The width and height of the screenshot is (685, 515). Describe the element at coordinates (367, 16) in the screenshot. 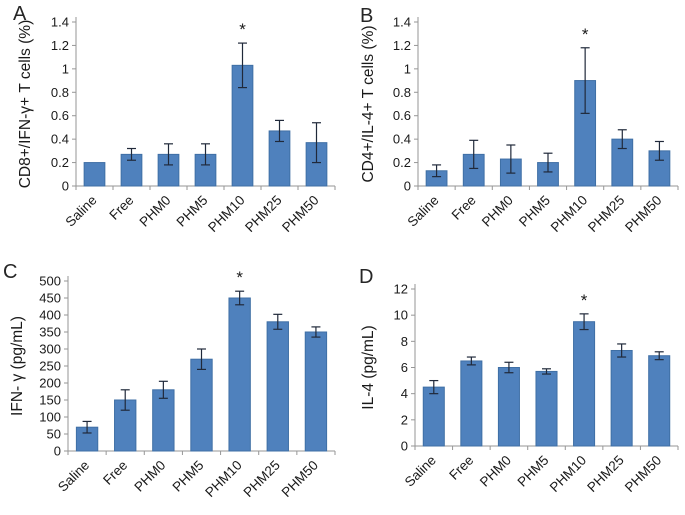

I see `panel-b-letter: B` at that location.